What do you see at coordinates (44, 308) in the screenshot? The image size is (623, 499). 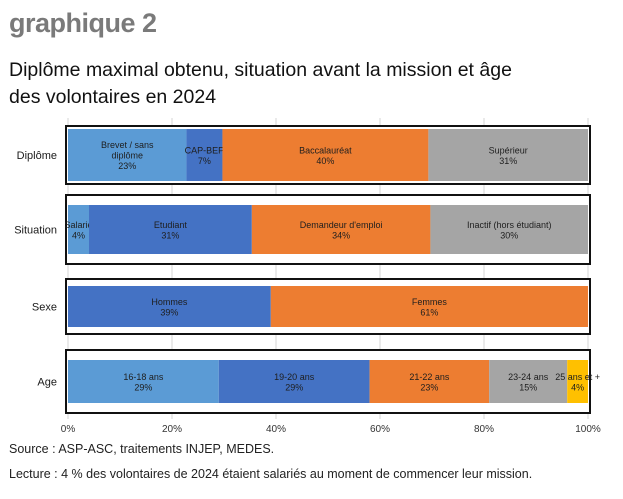 I see `category-label: Sexe` at bounding box center [44, 308].